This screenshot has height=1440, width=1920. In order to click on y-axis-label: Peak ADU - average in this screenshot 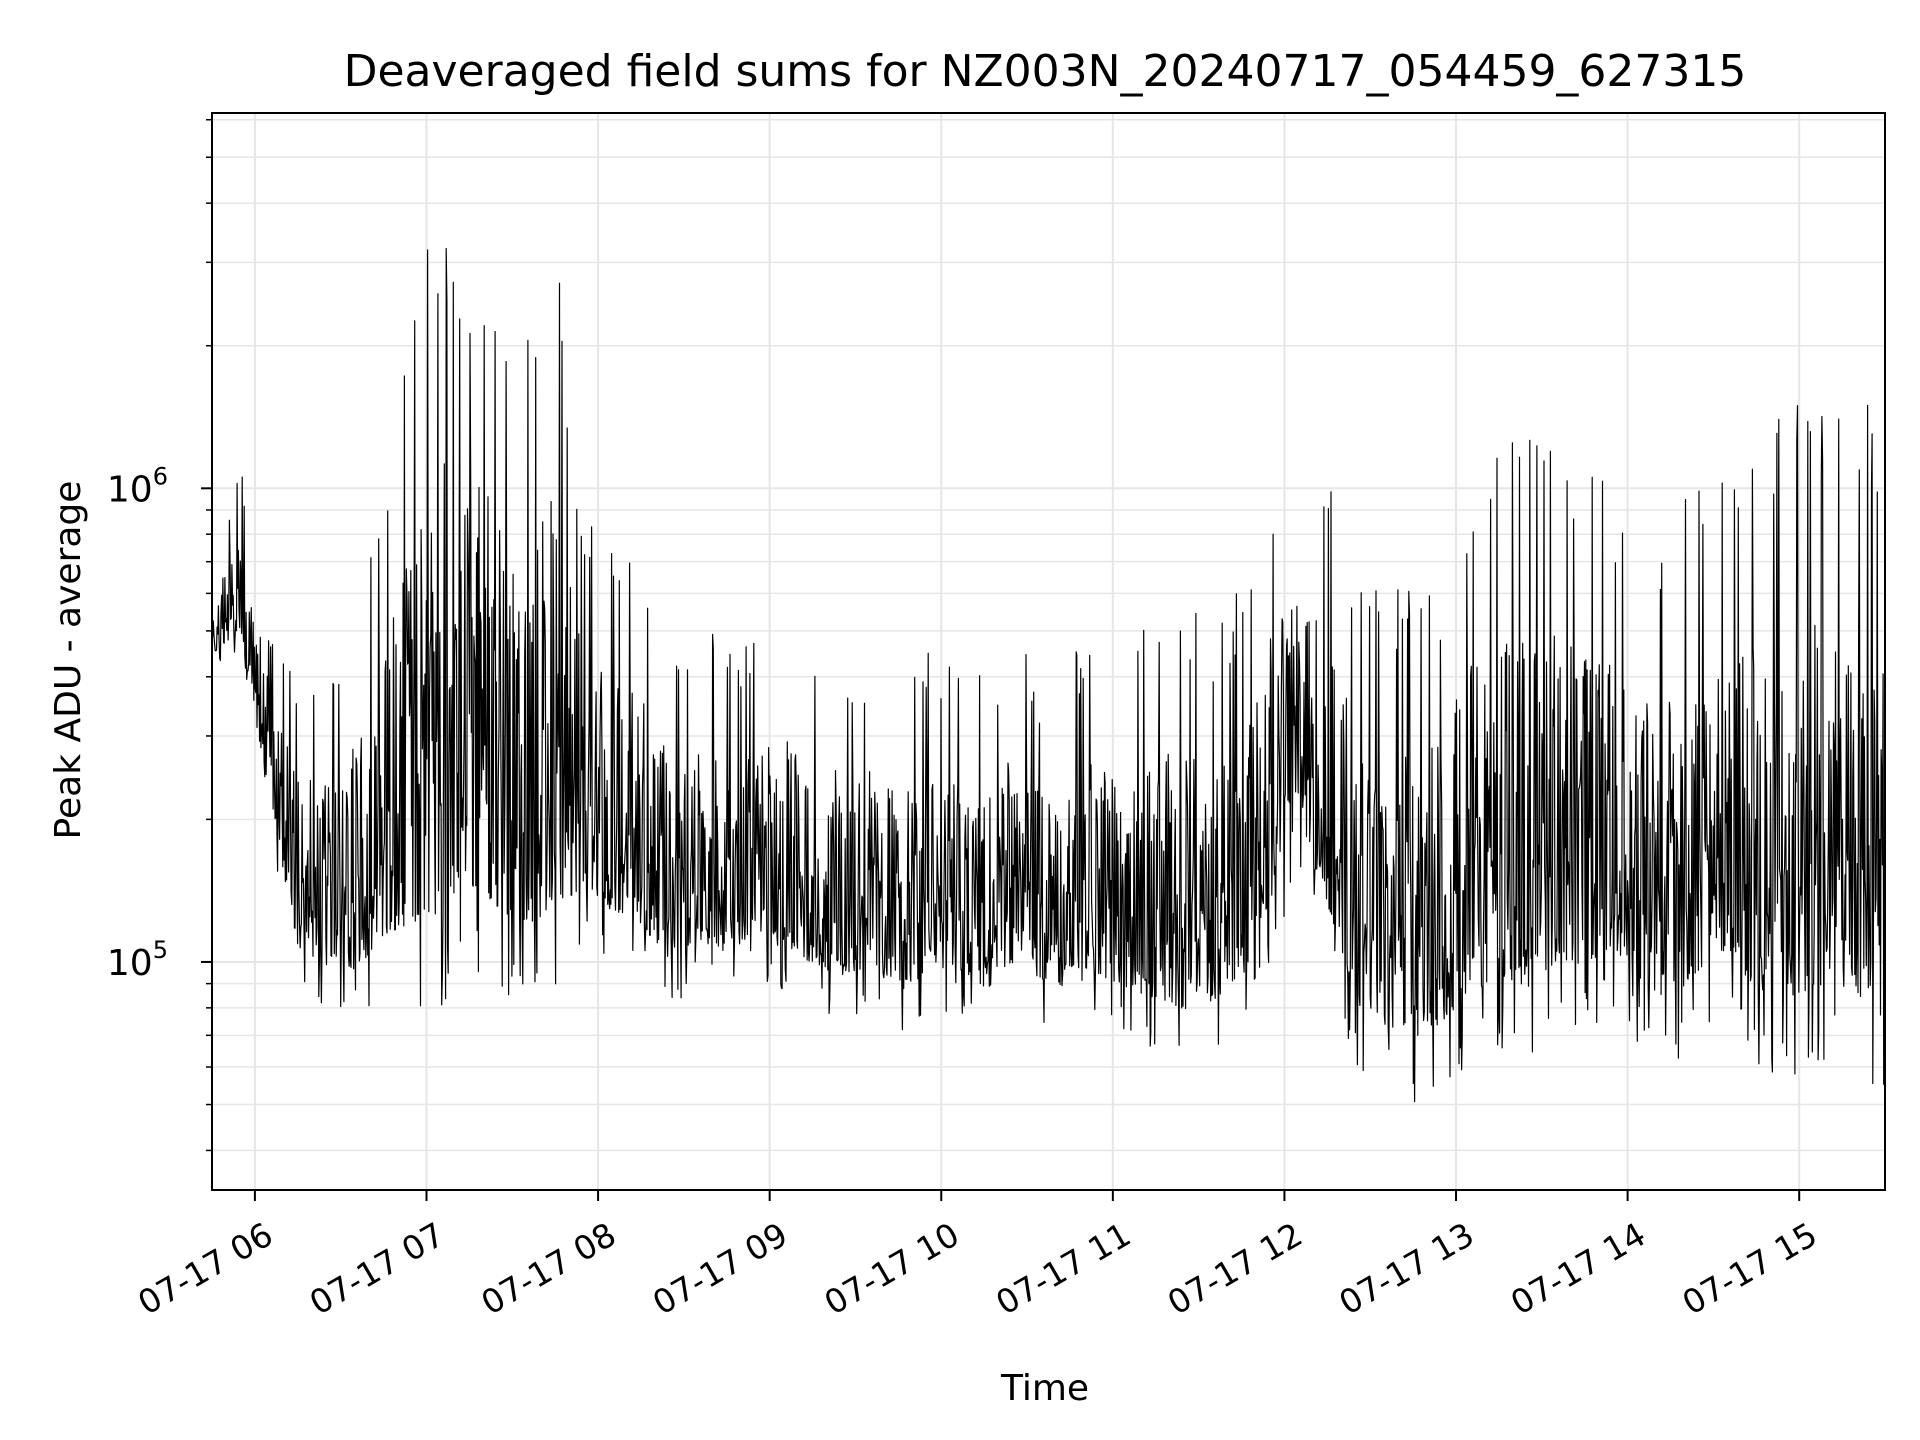, I will do `click(68, 660)`.